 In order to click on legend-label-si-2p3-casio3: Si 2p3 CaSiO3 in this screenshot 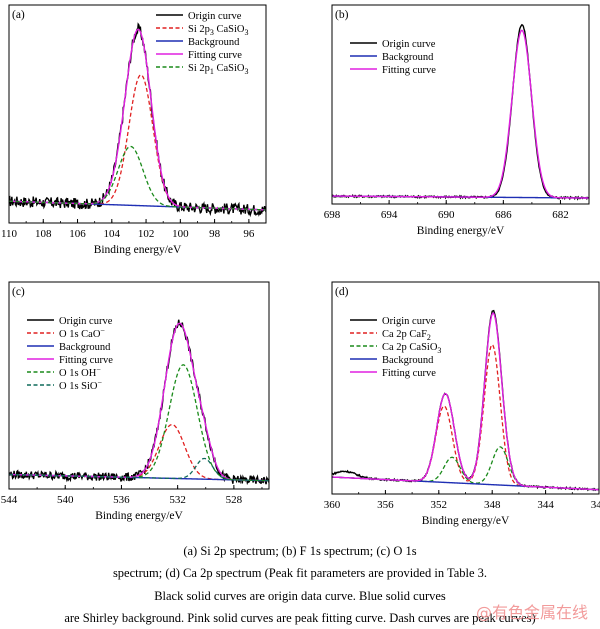, I will do `click(218, 30)`.